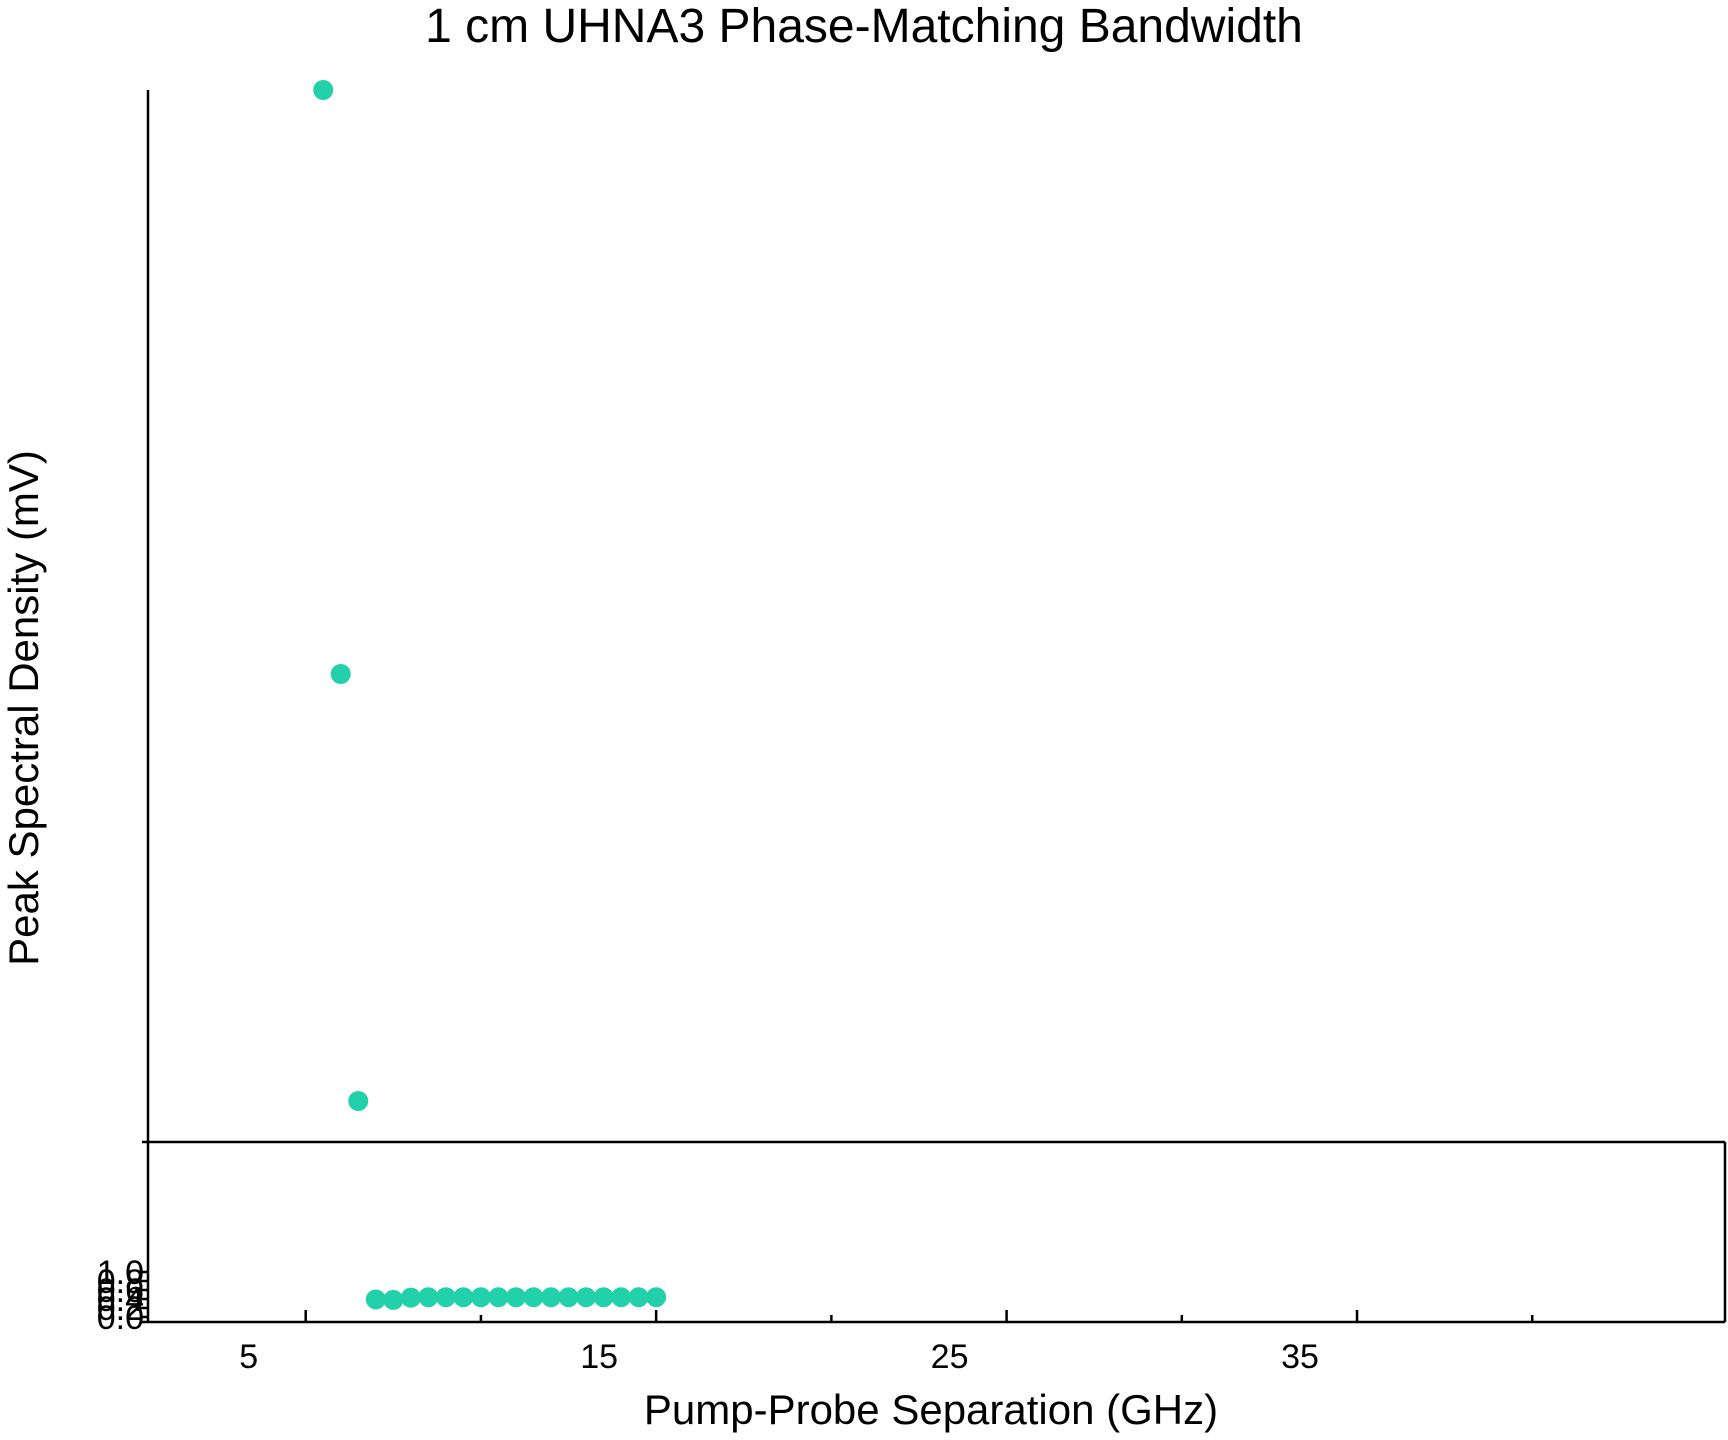  Describe the element at coordinates (120, 1273) in the screenshot. I see `y-tick-label: 1.0` at that location.